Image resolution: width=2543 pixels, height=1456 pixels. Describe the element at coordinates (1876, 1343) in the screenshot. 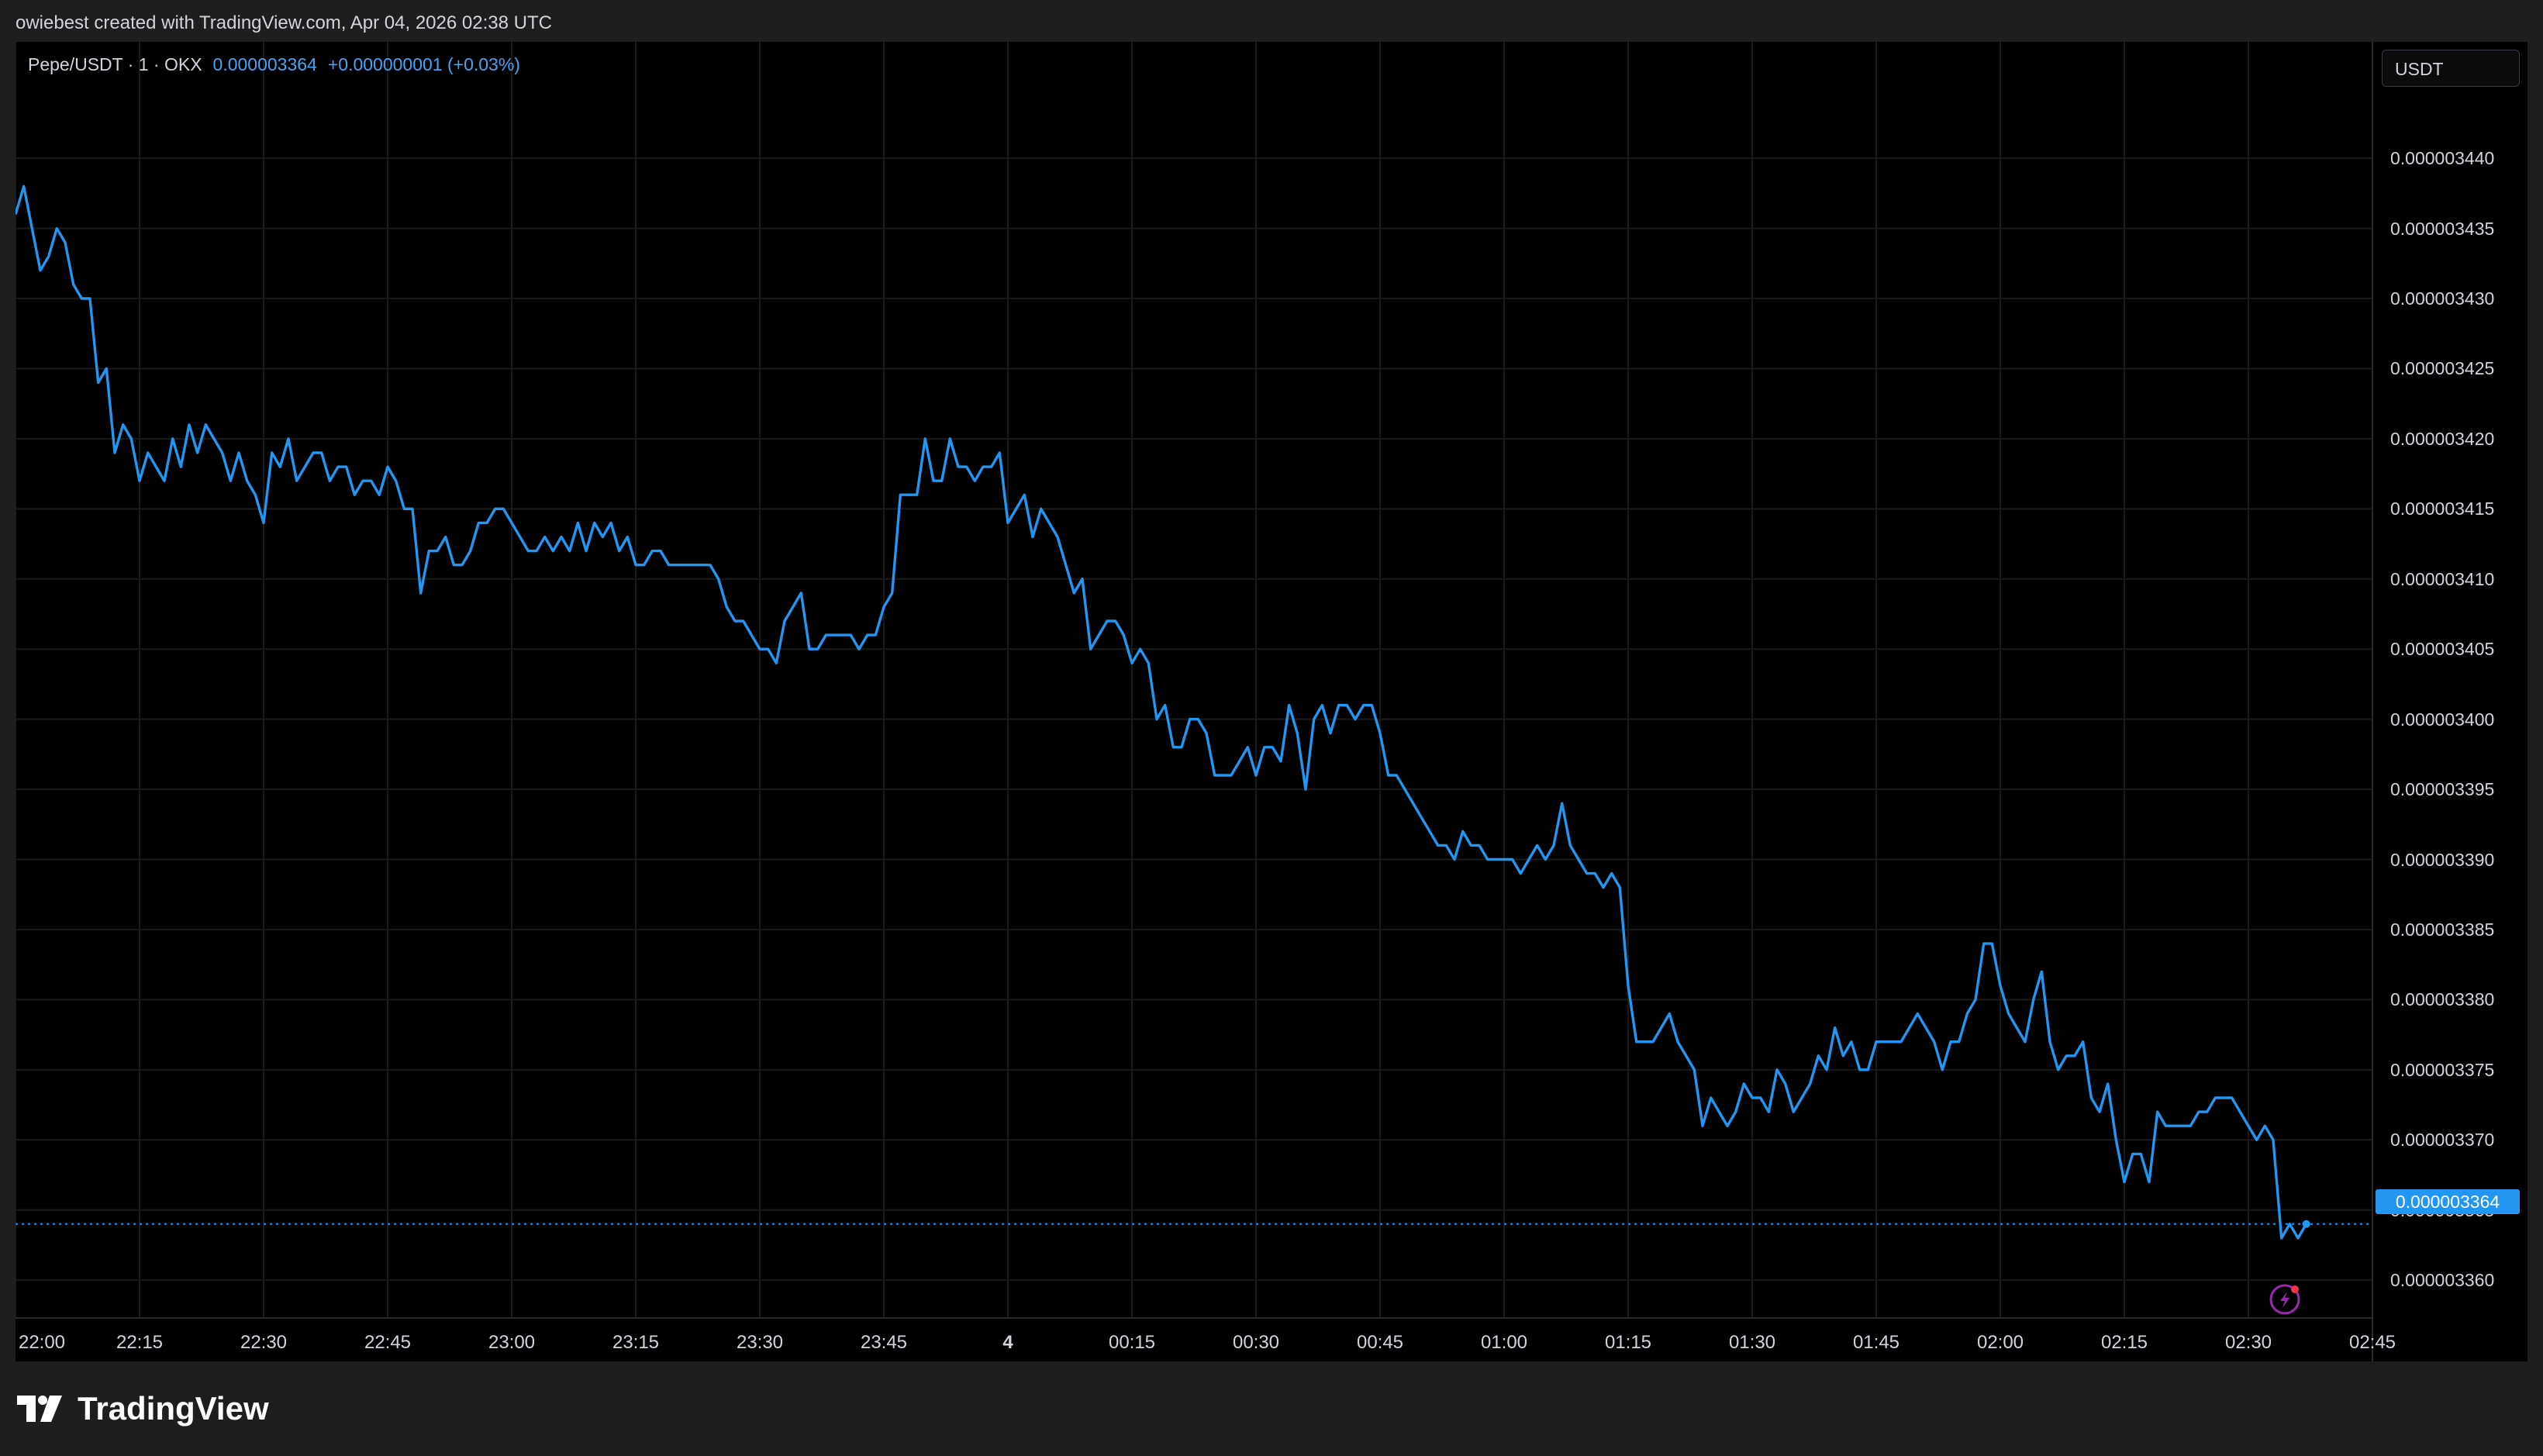

I see `time-tick-label: 01:45` at that location.